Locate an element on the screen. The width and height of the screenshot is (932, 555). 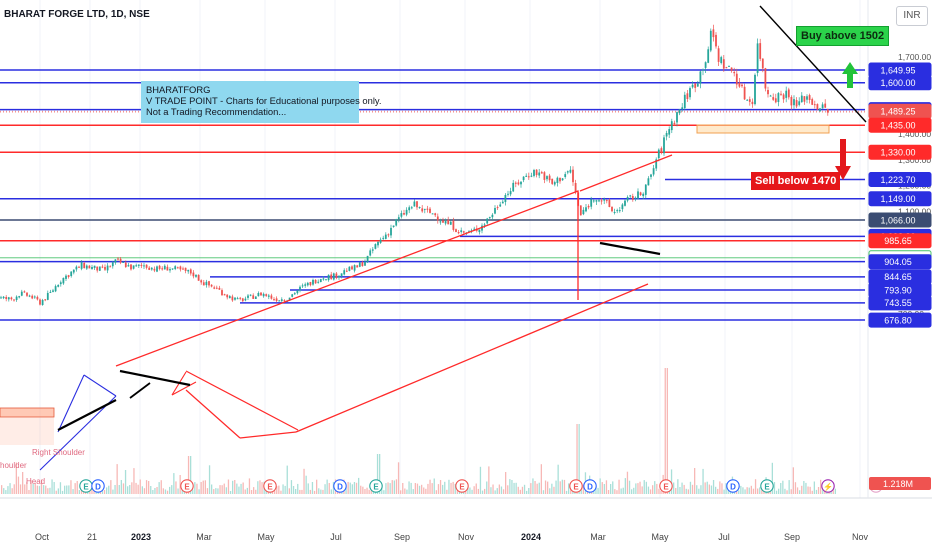
price-tag-label: 676.80 is located at coordinates (898, 320).